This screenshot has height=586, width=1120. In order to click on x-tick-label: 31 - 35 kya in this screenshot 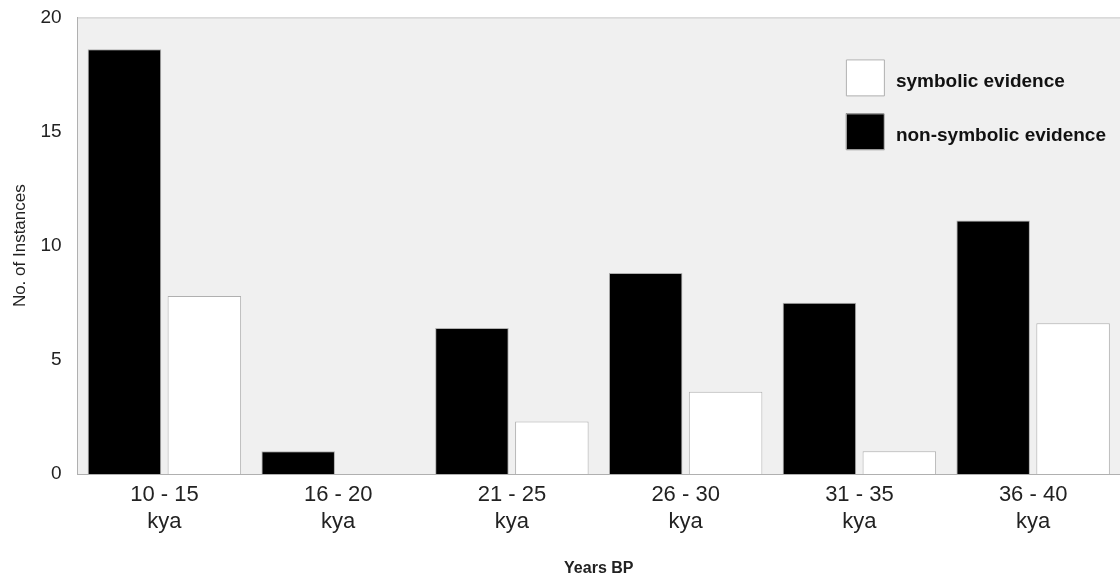, I will do `click(859, 507)`.